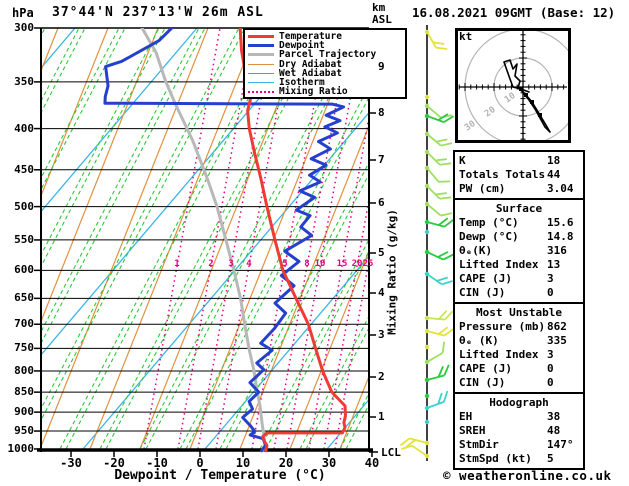  What do you see at coordinates (310, 37) in the screenshot?
I see `legend-label: Temperature` at bounding box center [310, 37].